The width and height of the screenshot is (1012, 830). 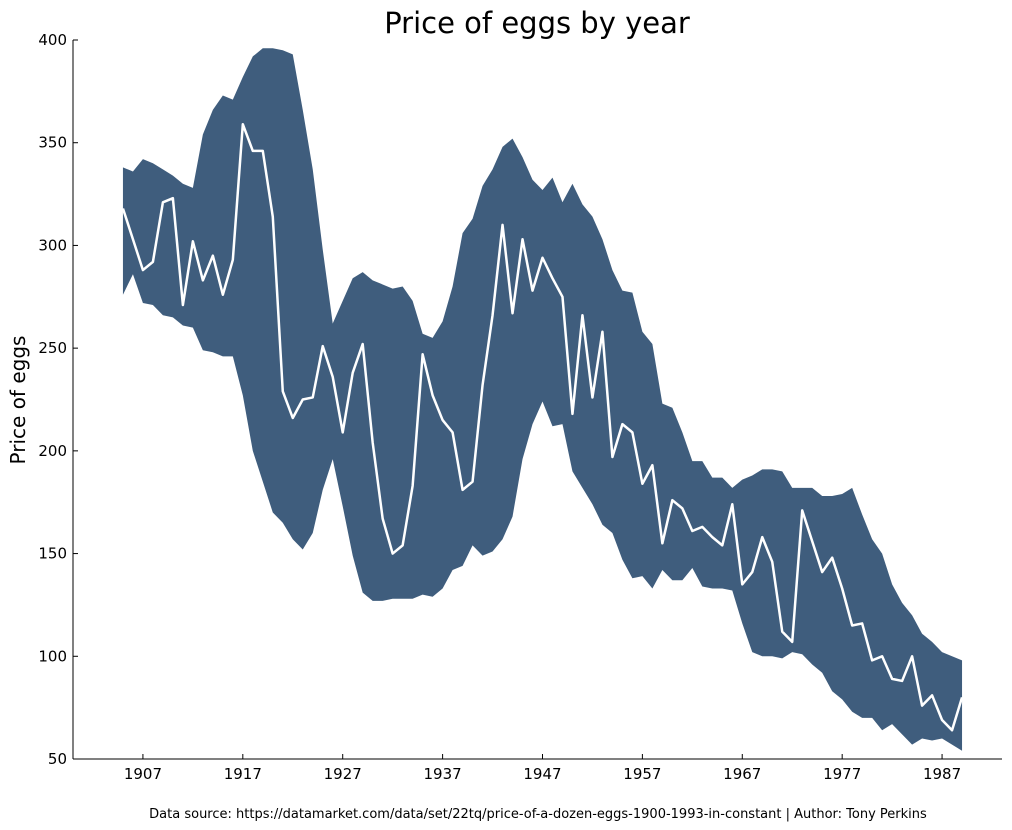 What do you see at coordinates (52, 656) in the screenshot?
I see `y-tick-label: 100` at bounding box center [52, 656].